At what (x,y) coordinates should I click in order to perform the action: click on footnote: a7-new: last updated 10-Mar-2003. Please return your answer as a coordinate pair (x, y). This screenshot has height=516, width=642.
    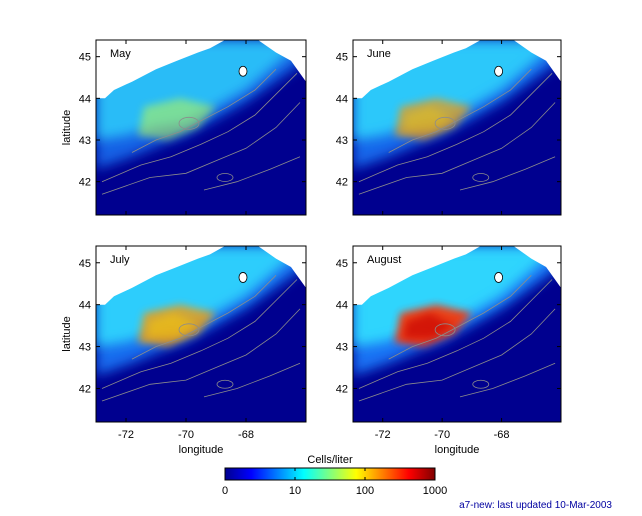
    Looking at the image, I should click on (535, 505).